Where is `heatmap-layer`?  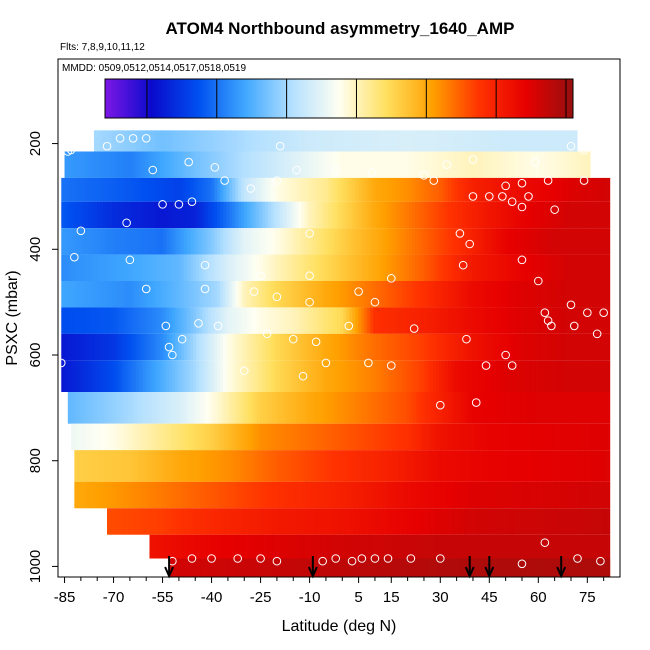
heatmap-layer is located at coordinates (336, 376).